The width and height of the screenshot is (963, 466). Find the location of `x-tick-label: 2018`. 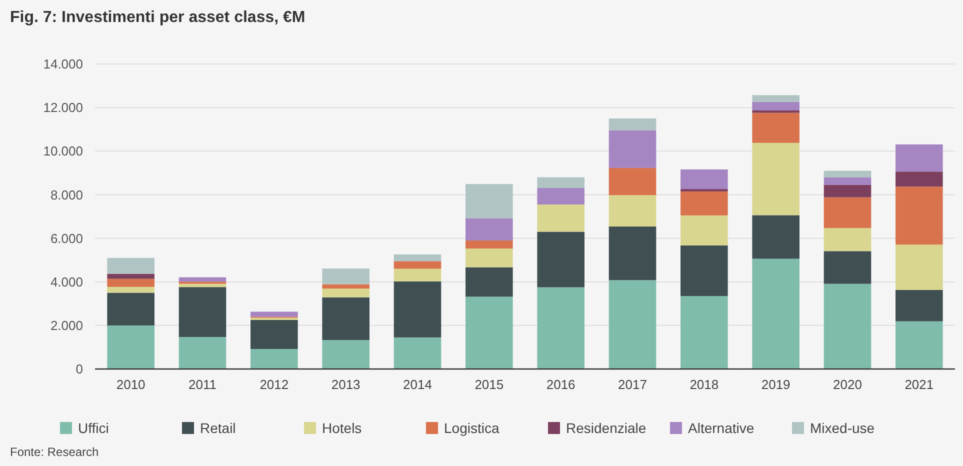

x-tick-label: 2018 is located at coordinates (704, 384).